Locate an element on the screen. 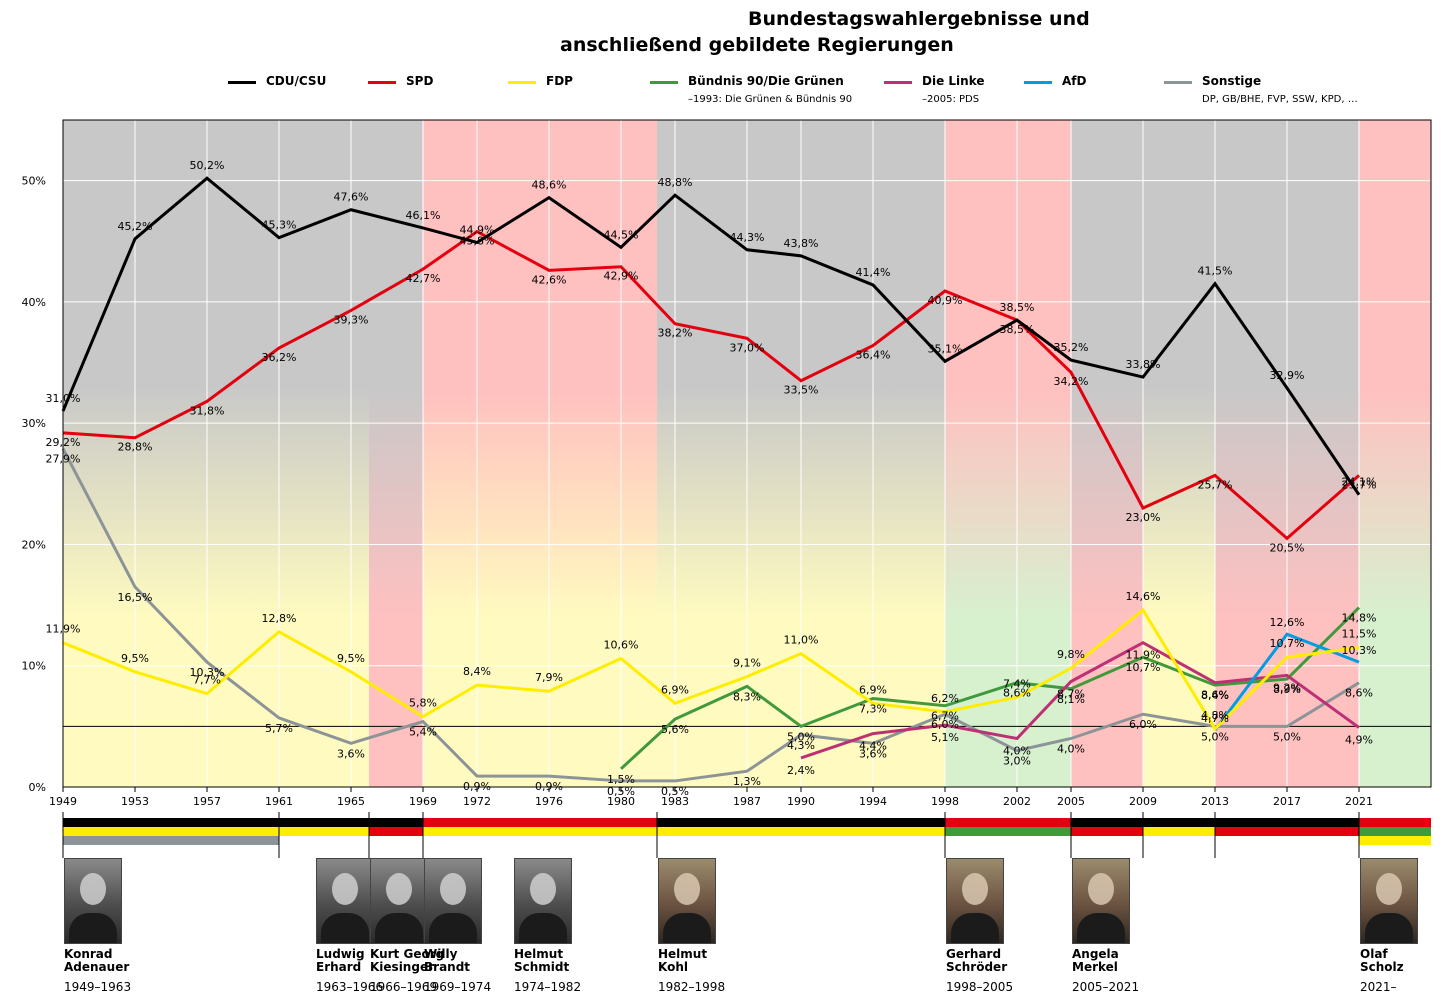 This screenshot has height=1001, width=1456. data-label: 36,2% is located at coordinates (279, 357).